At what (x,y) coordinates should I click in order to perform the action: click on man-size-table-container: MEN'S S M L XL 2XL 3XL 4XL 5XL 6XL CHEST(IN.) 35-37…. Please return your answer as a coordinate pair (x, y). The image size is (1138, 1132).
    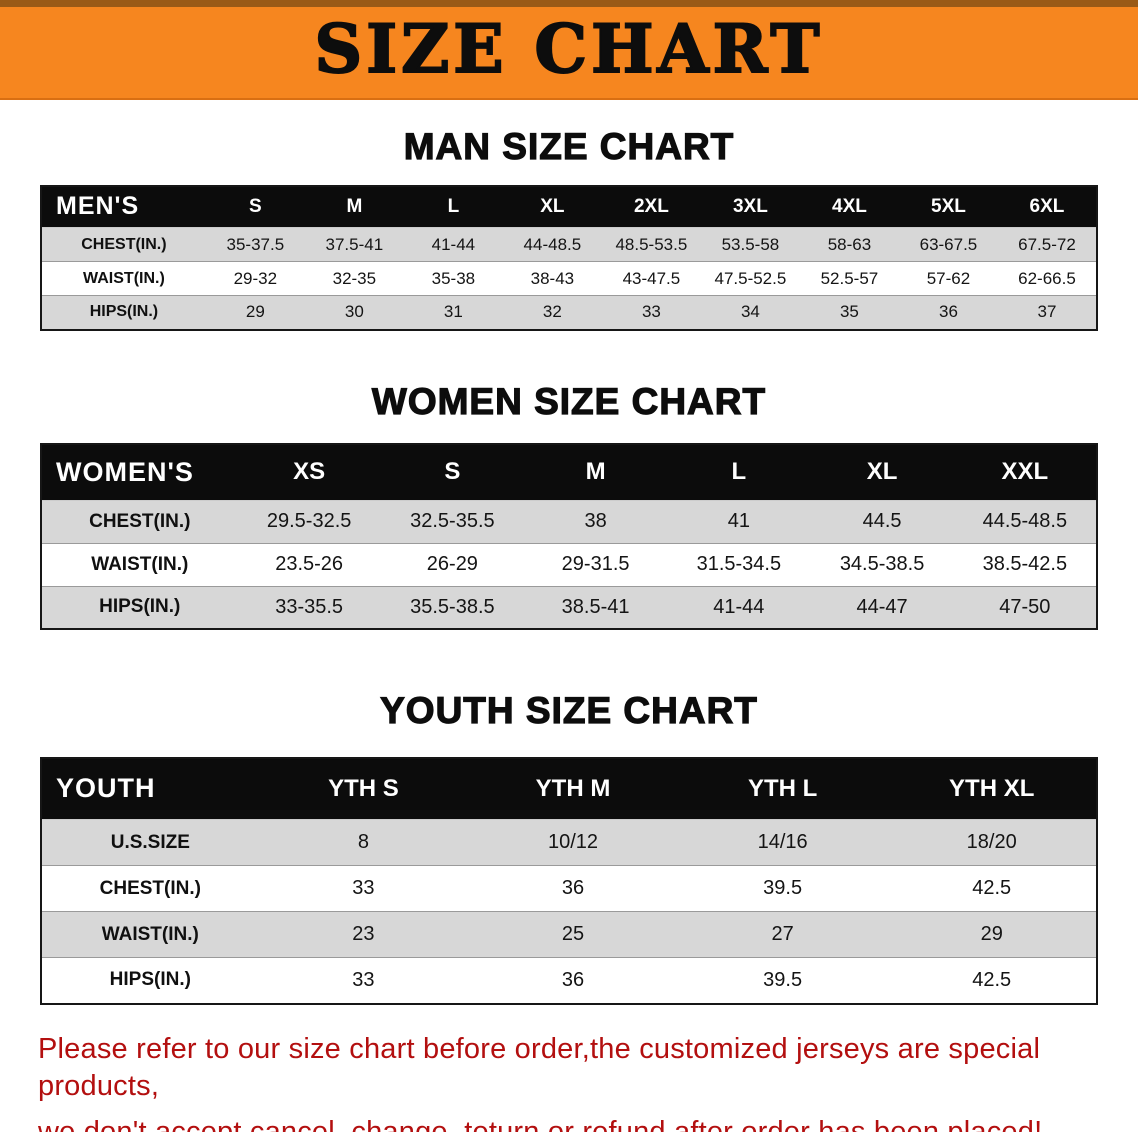
    Looking at the image, I should click on (569, 257).